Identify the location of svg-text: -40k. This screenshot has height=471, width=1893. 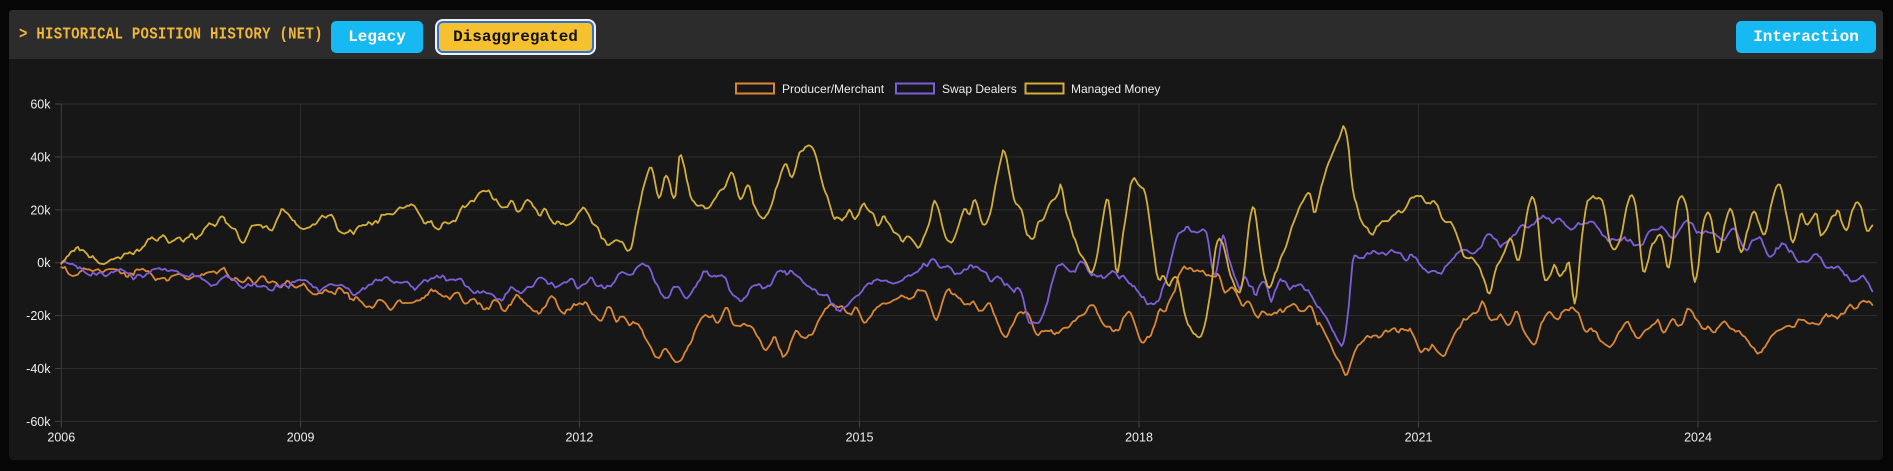
(38, 369).